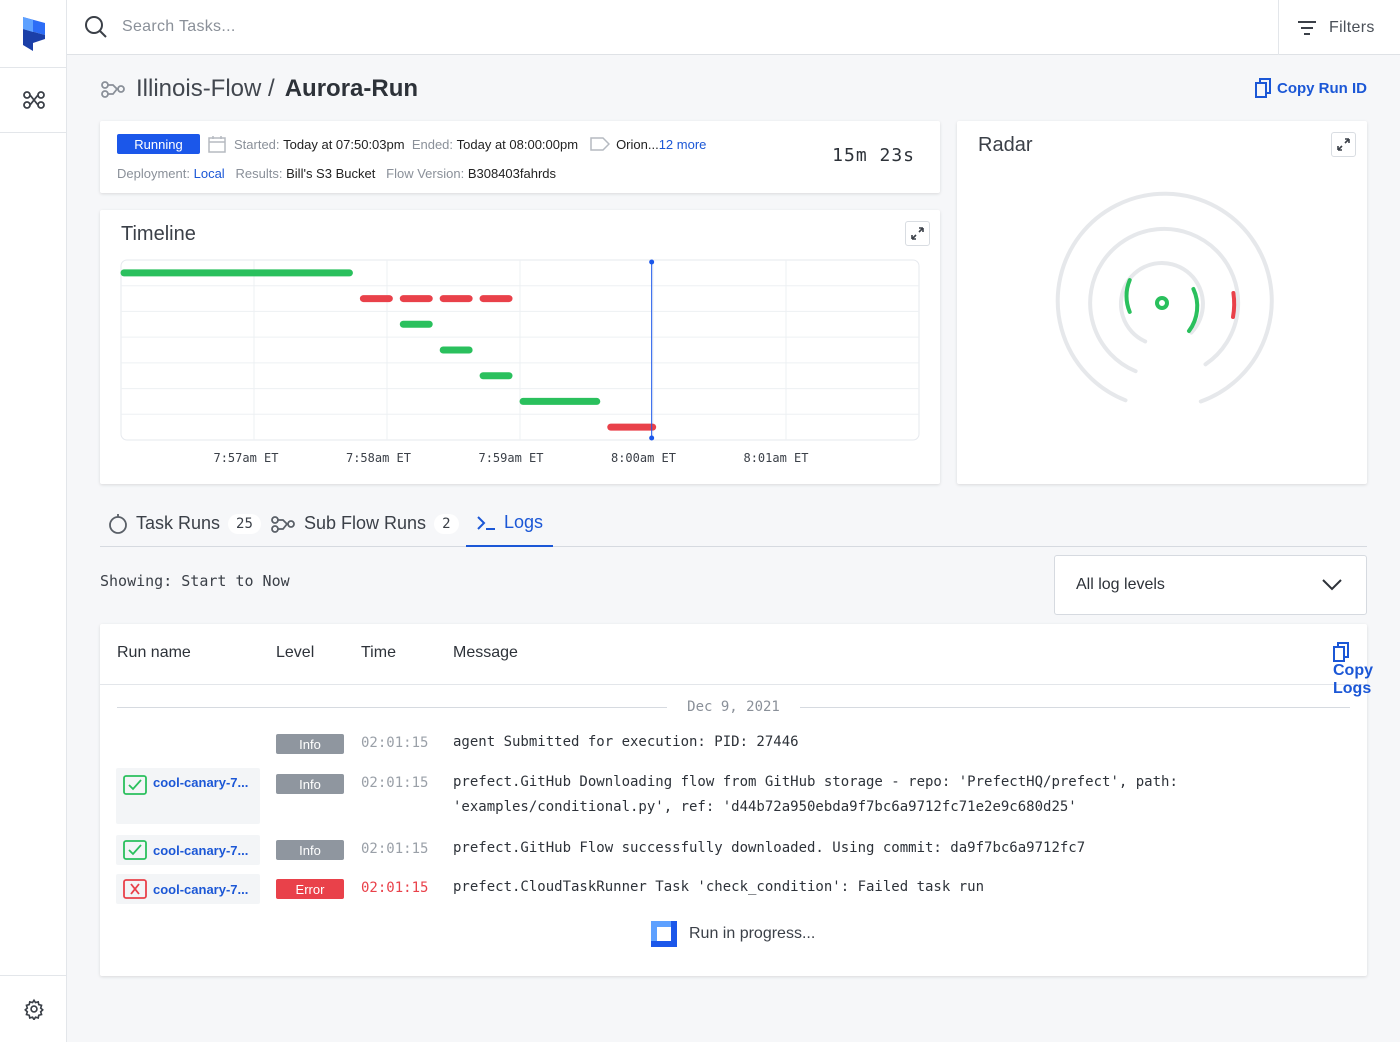 The height and width of the screenshot is (1042, 1400). I want to click on expand-icon, so click(917, 233).